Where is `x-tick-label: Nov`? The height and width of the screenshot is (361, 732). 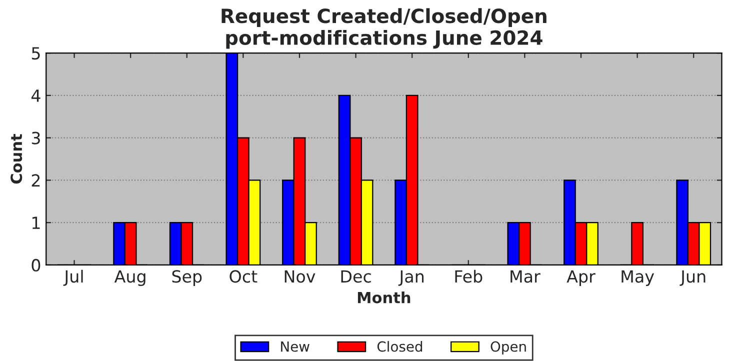 x-tick-label: Nov is located at coordinates (300, 276).